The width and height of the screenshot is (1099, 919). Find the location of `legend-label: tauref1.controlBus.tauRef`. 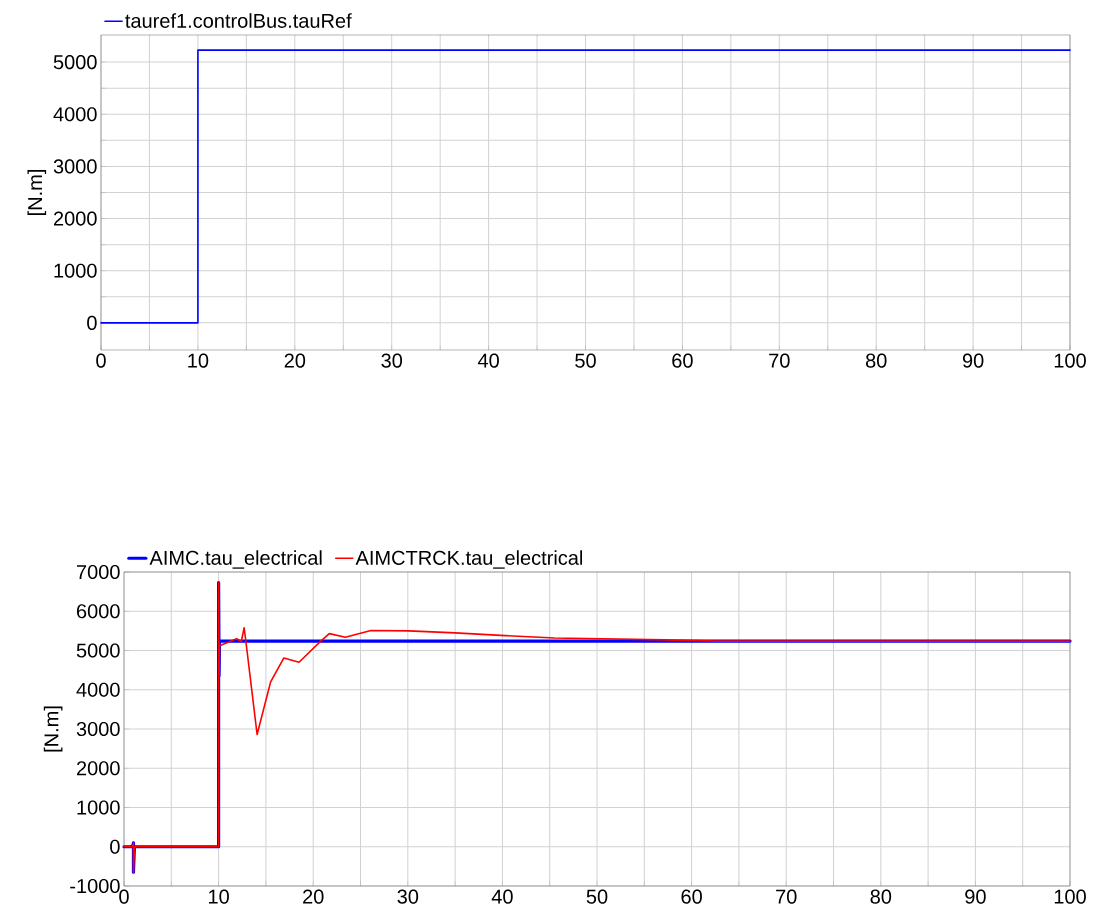

legend-label: tauref1.controlBus.tauRef is located at coordinates (238, 20).